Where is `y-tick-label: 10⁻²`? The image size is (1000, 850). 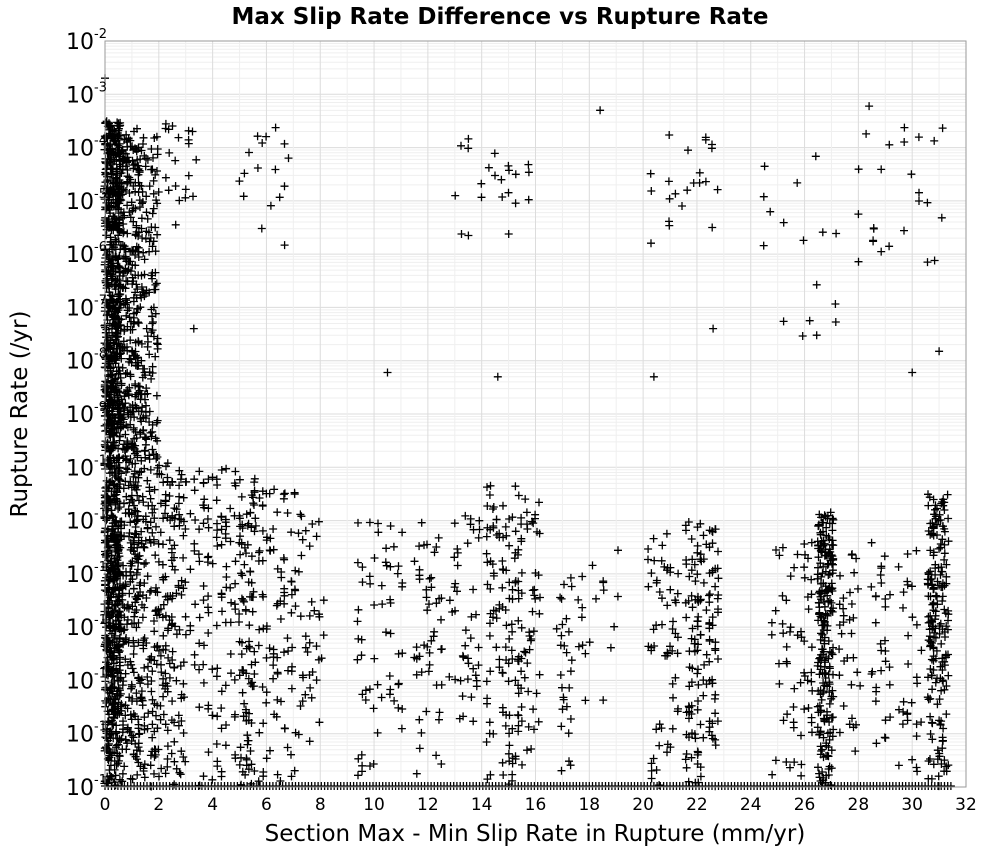 y-tick-label: 10⁻² is located at coordinates (86, 41).